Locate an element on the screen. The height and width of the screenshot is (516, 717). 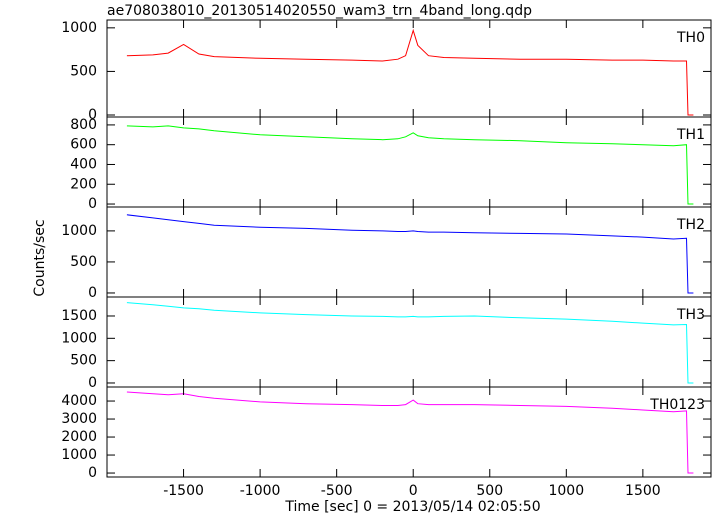
y-tick-label: 1500 is located at coordinates (79, 316).